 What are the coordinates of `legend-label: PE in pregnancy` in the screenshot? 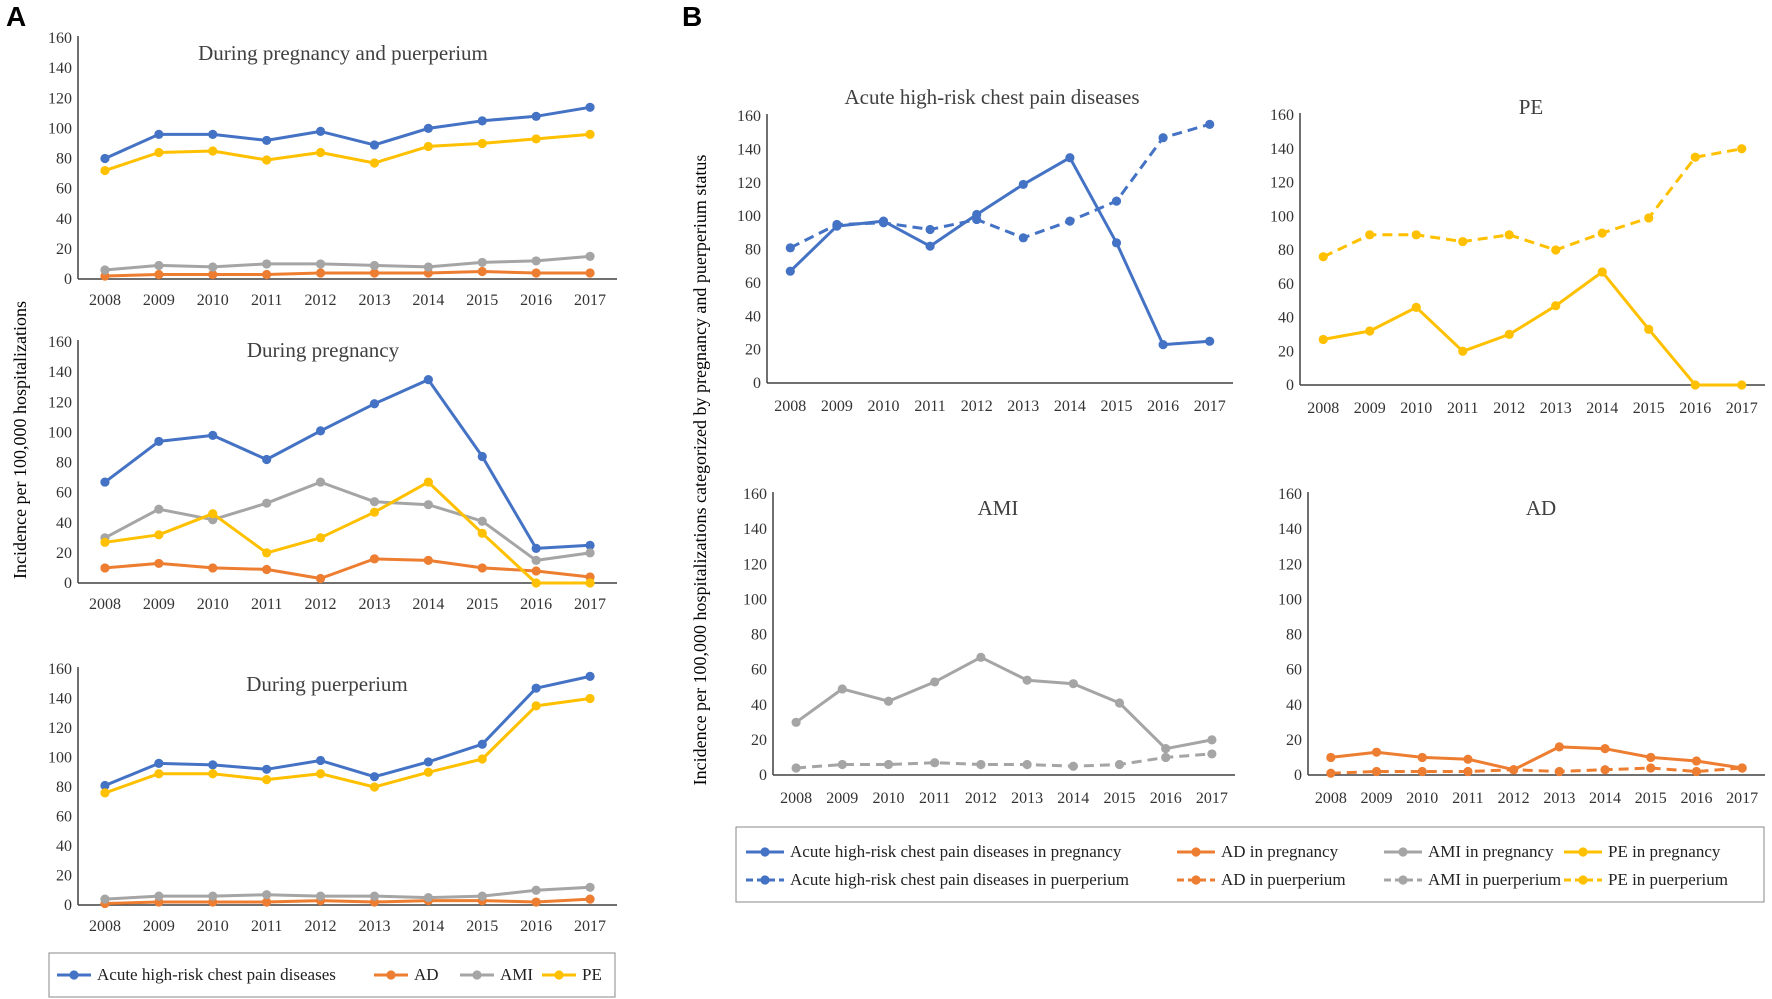 It's located at (1664, 851).